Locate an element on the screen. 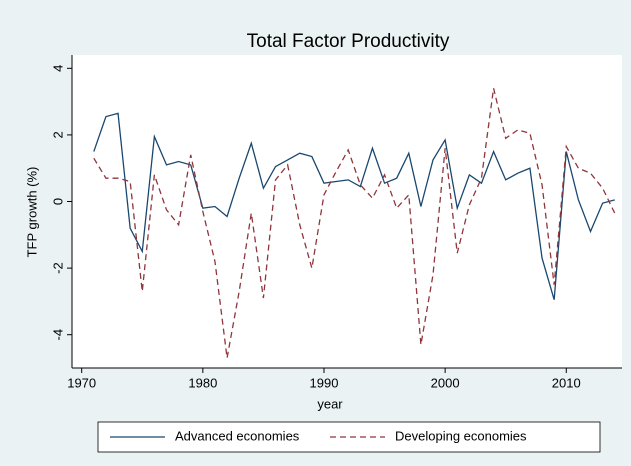 This screenshot has width=631, height=466. y-tick-label: 4 is located at coordinates (57, 68).